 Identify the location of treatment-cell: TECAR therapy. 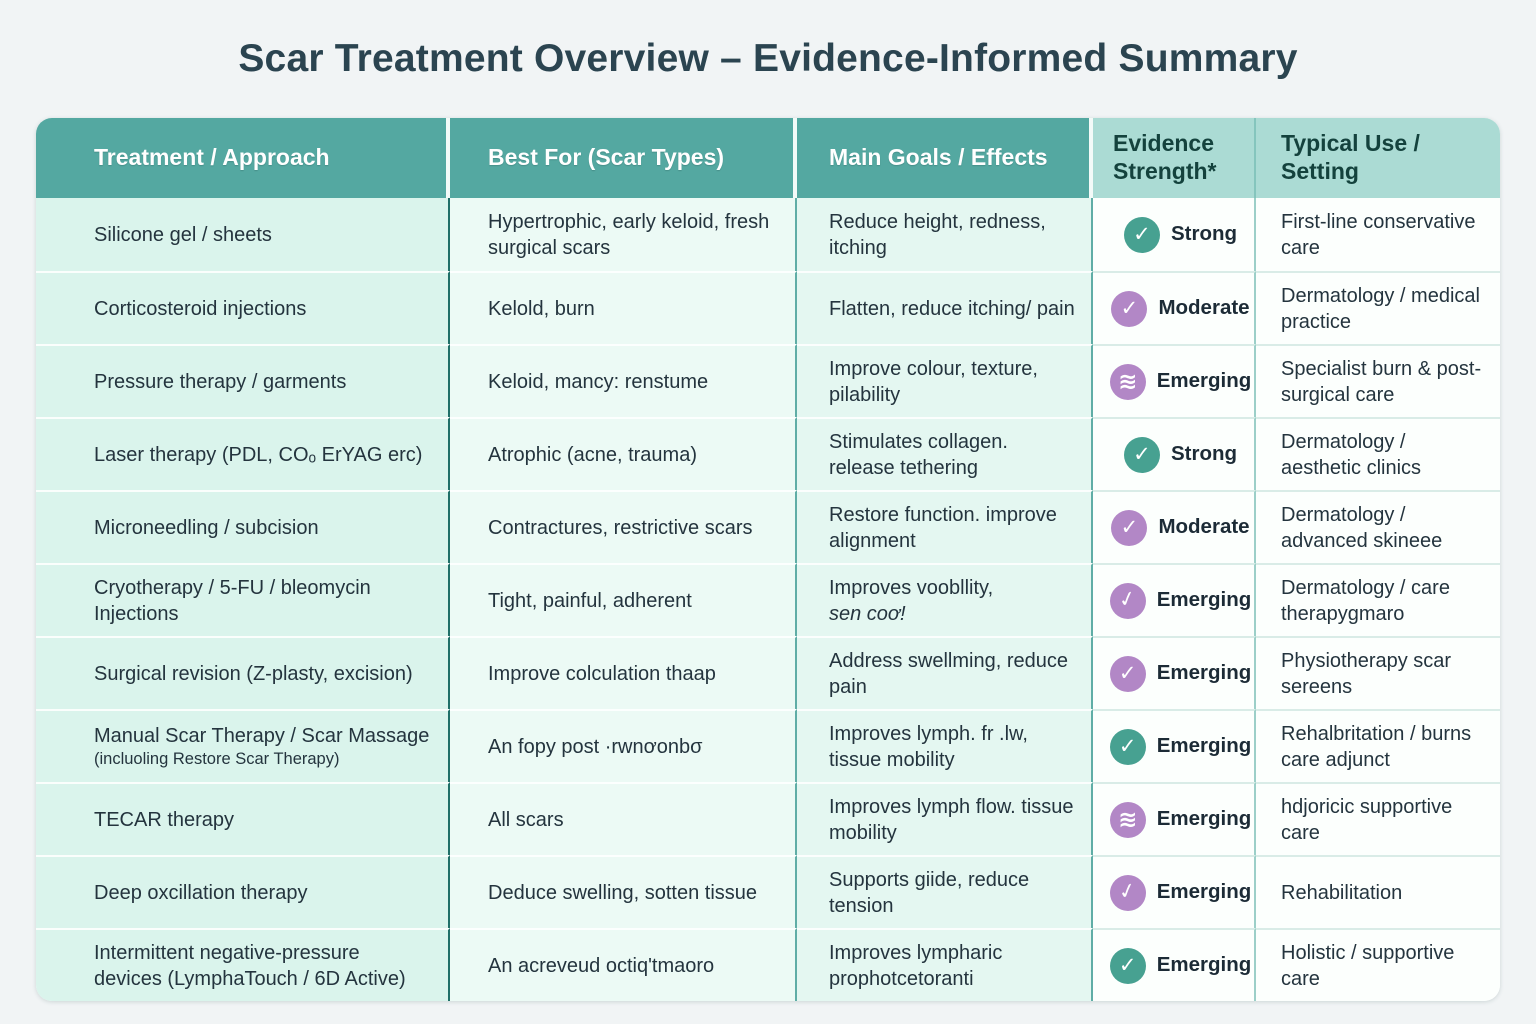
(243, 818).